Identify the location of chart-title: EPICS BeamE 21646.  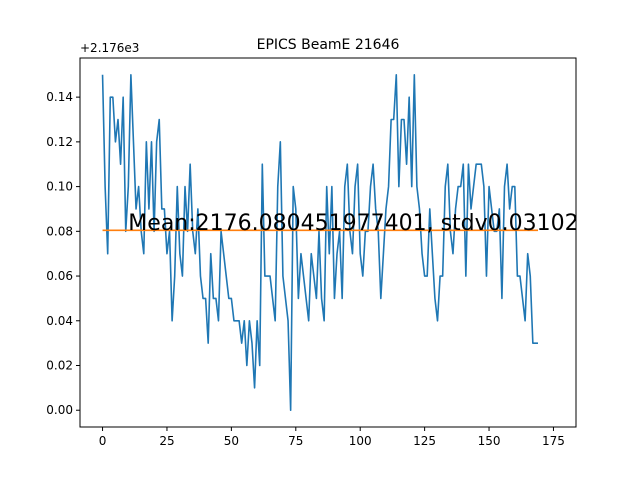
(328, 45).